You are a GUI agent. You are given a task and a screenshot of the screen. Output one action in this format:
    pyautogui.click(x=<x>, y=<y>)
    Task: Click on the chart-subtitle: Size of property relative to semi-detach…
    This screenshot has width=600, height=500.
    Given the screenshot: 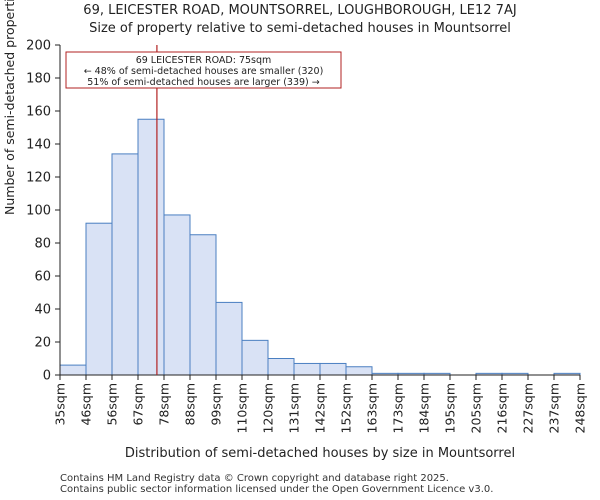 What is the action you would take?
    pyautogui.click(x=300, y=28)
    